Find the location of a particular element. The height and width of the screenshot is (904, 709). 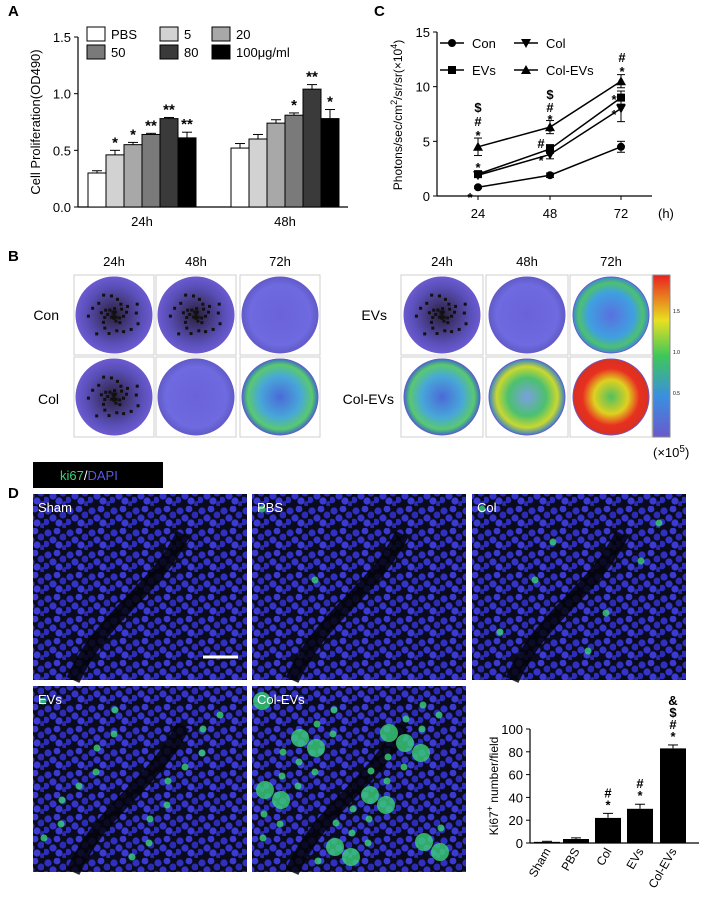

image-label: EVs is located at coordinates (50, 699).